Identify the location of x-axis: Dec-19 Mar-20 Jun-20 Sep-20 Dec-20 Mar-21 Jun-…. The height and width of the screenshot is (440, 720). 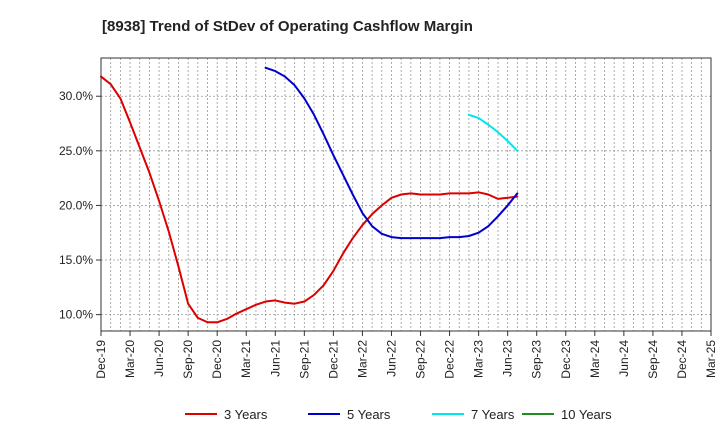
(406, 355).